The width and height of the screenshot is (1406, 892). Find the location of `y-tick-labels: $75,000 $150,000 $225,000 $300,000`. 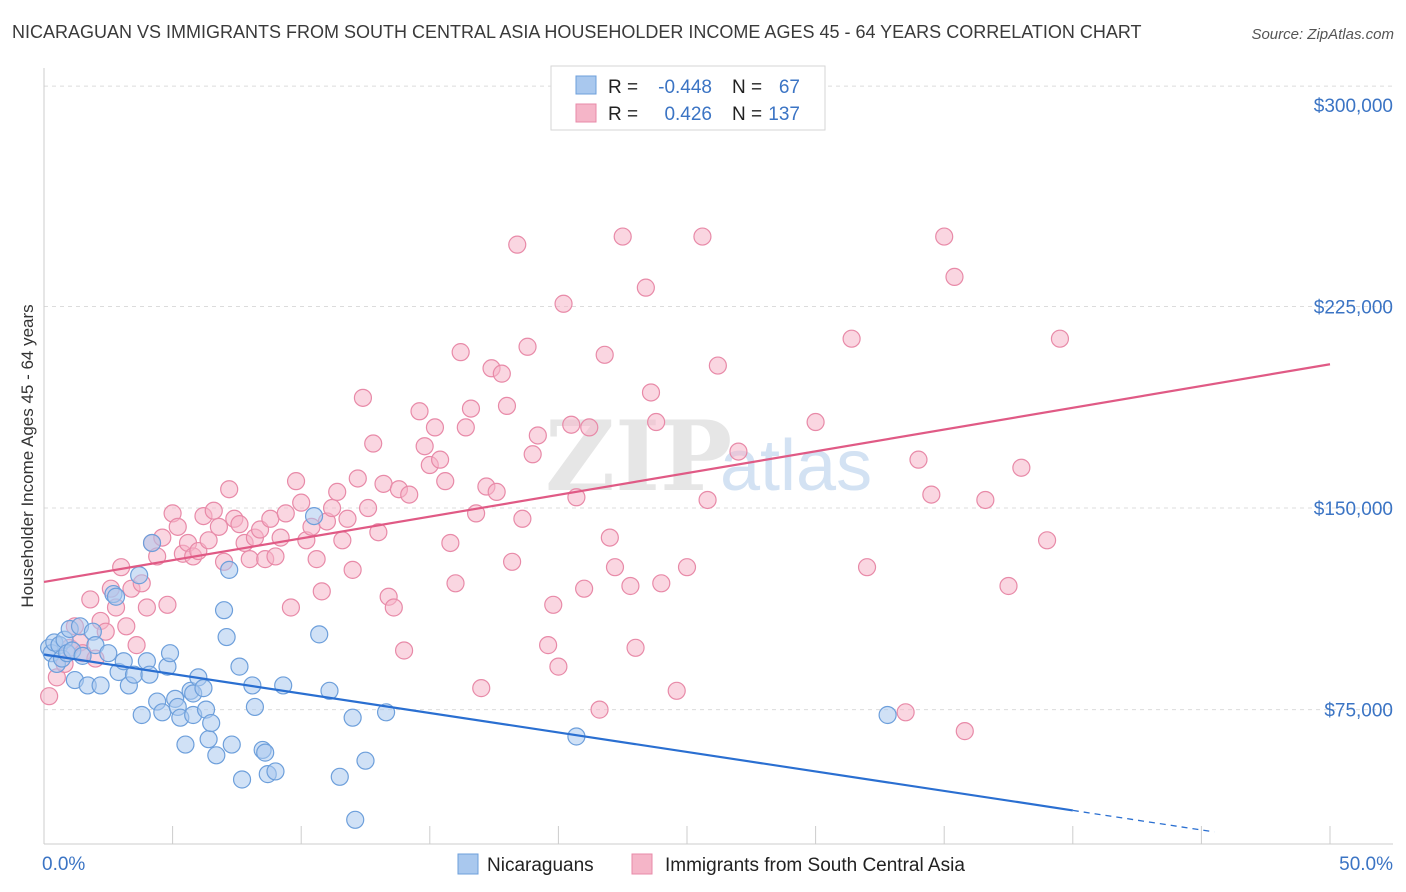

y-tick-labels: $75,000 $150,000 $225,000 $300,000 is located at coordinates (1353, 409).